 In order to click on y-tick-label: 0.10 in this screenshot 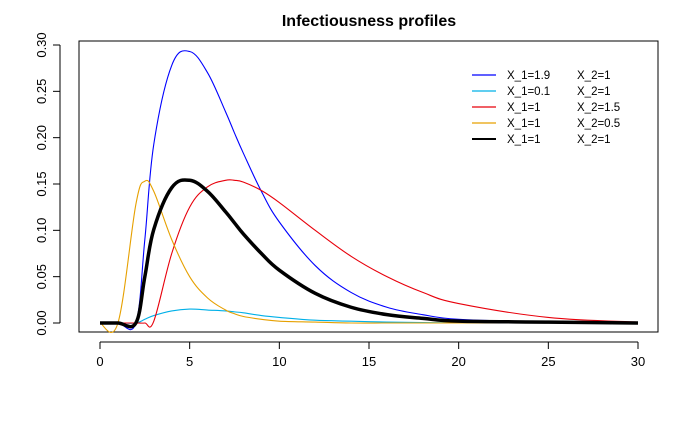, I will do `click(41, 230)`.